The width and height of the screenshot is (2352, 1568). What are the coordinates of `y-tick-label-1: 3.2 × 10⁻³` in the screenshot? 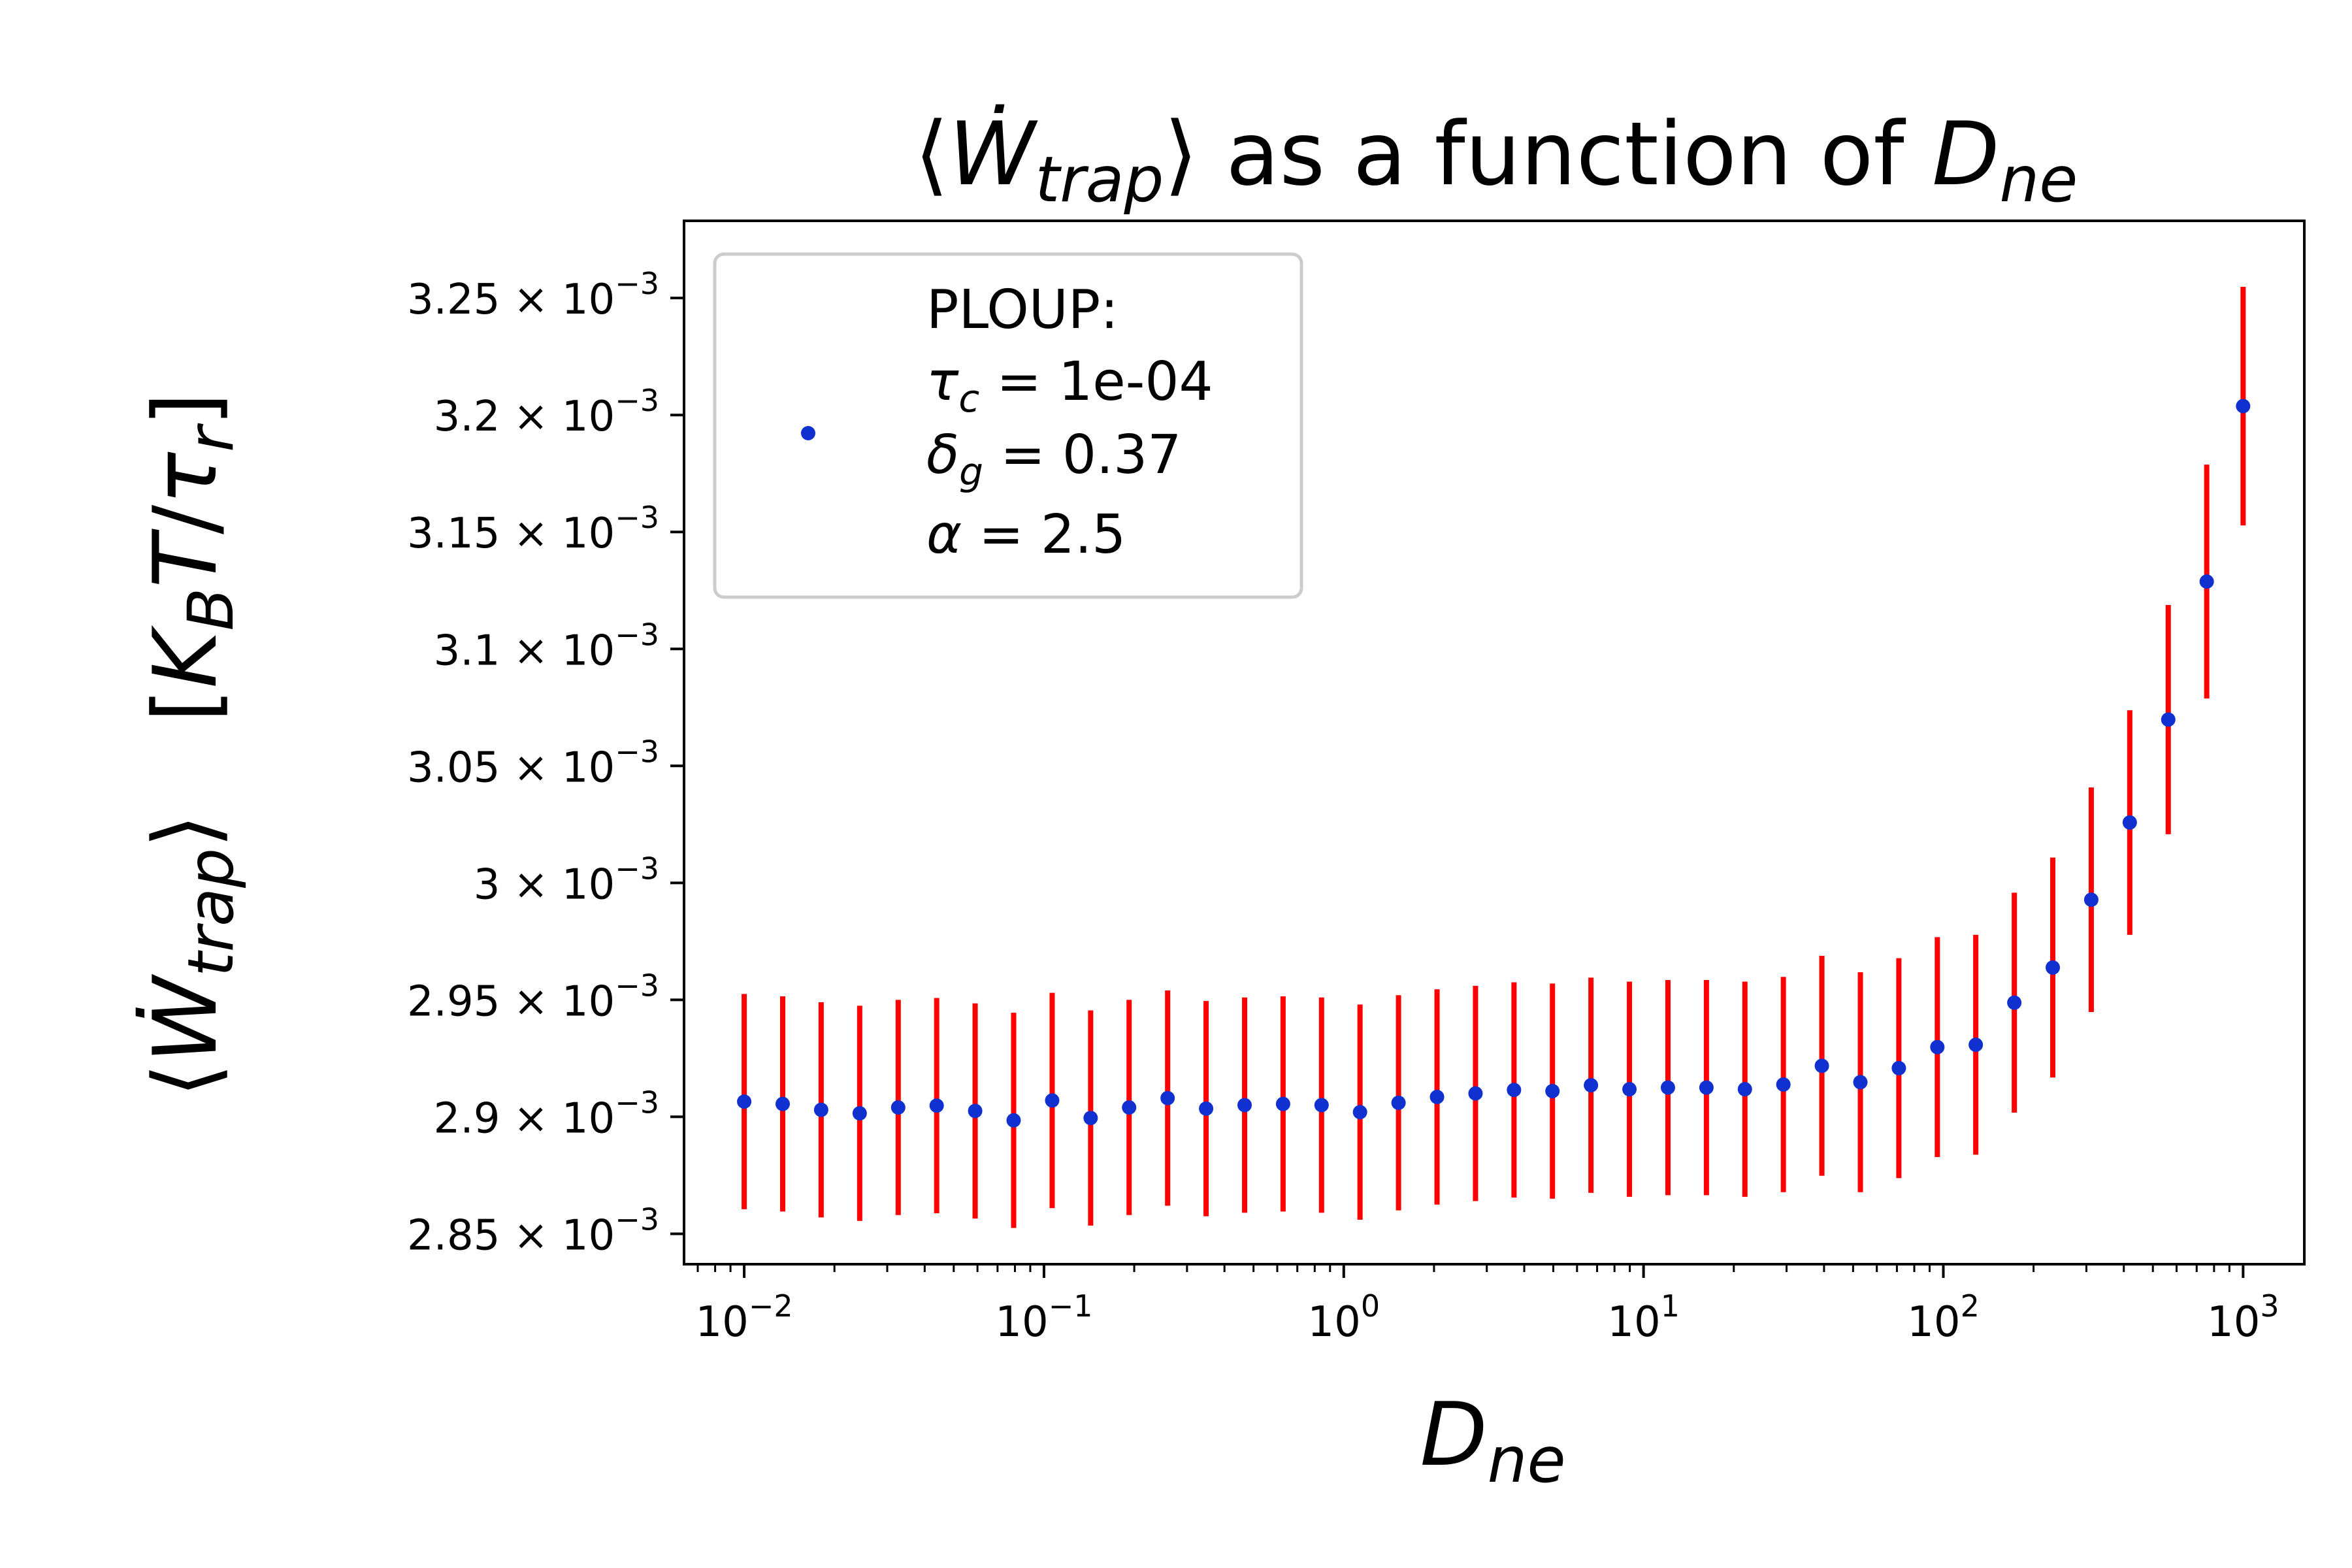 It's located at (546, 412).